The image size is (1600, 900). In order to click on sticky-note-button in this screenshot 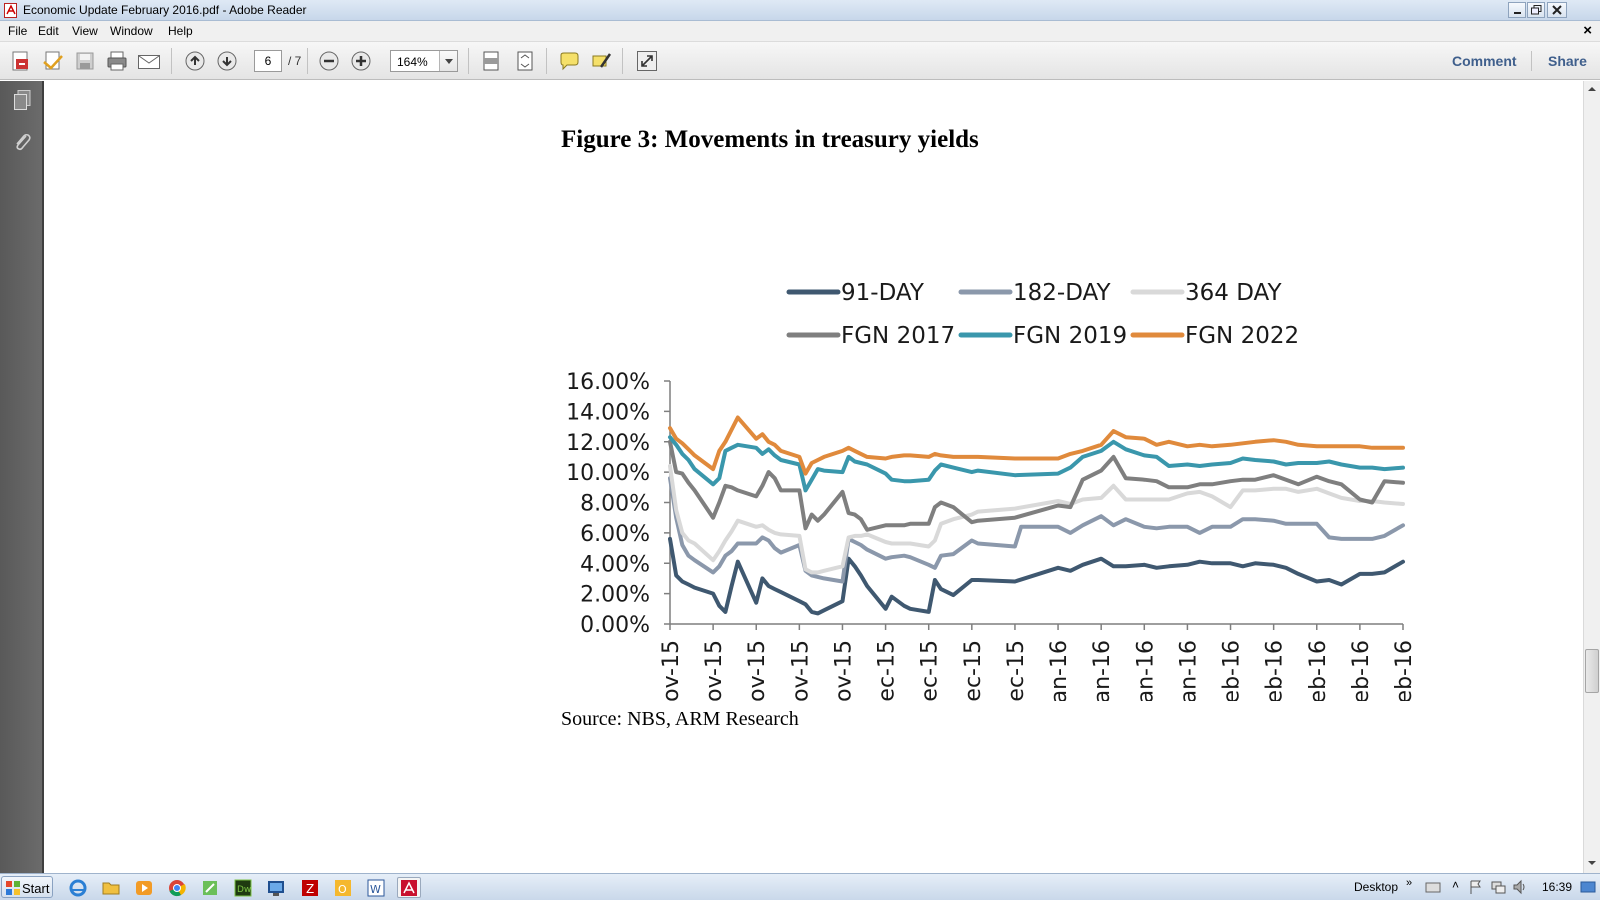, I will do `click(569, 61)`.